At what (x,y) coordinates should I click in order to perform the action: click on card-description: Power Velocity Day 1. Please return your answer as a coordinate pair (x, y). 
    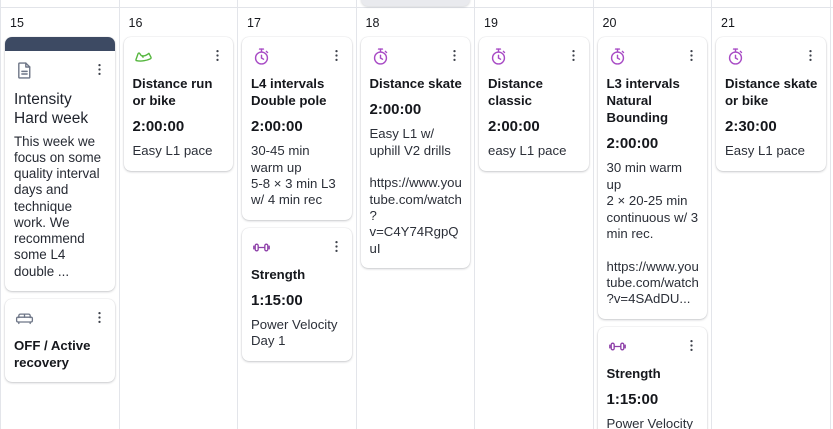
    Looking at the image, I should click on (294, 332).